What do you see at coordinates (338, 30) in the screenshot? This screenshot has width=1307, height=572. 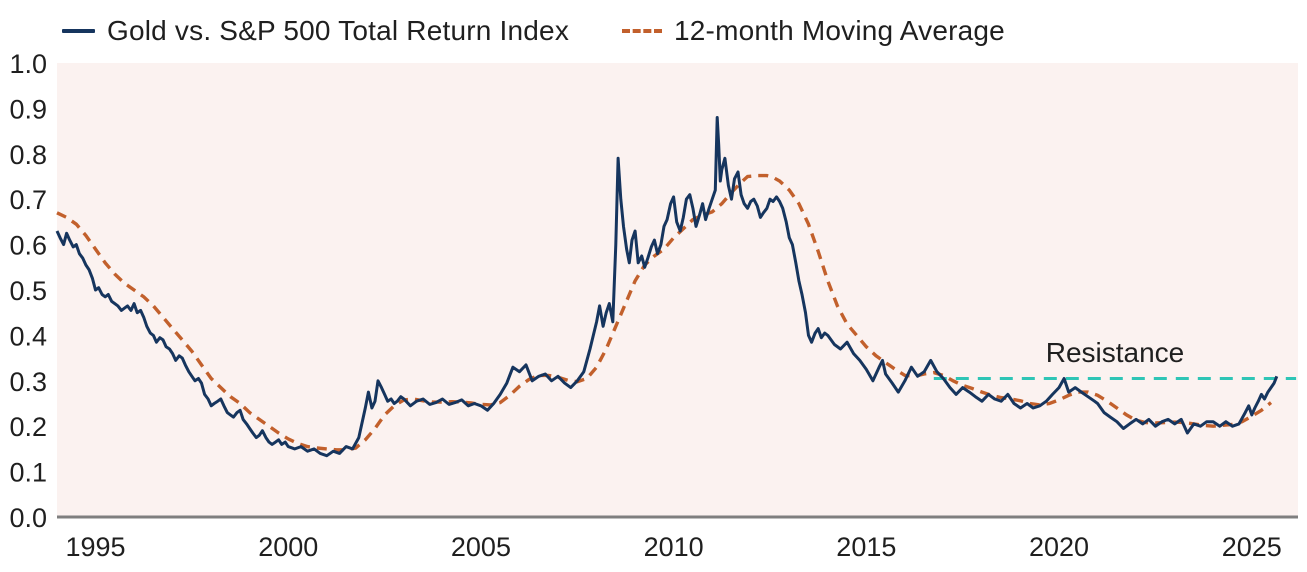 I see `legend-label-gold-ratio: Gold vs. S&P 500 Total Return Index` at bounding box center [338, 30].